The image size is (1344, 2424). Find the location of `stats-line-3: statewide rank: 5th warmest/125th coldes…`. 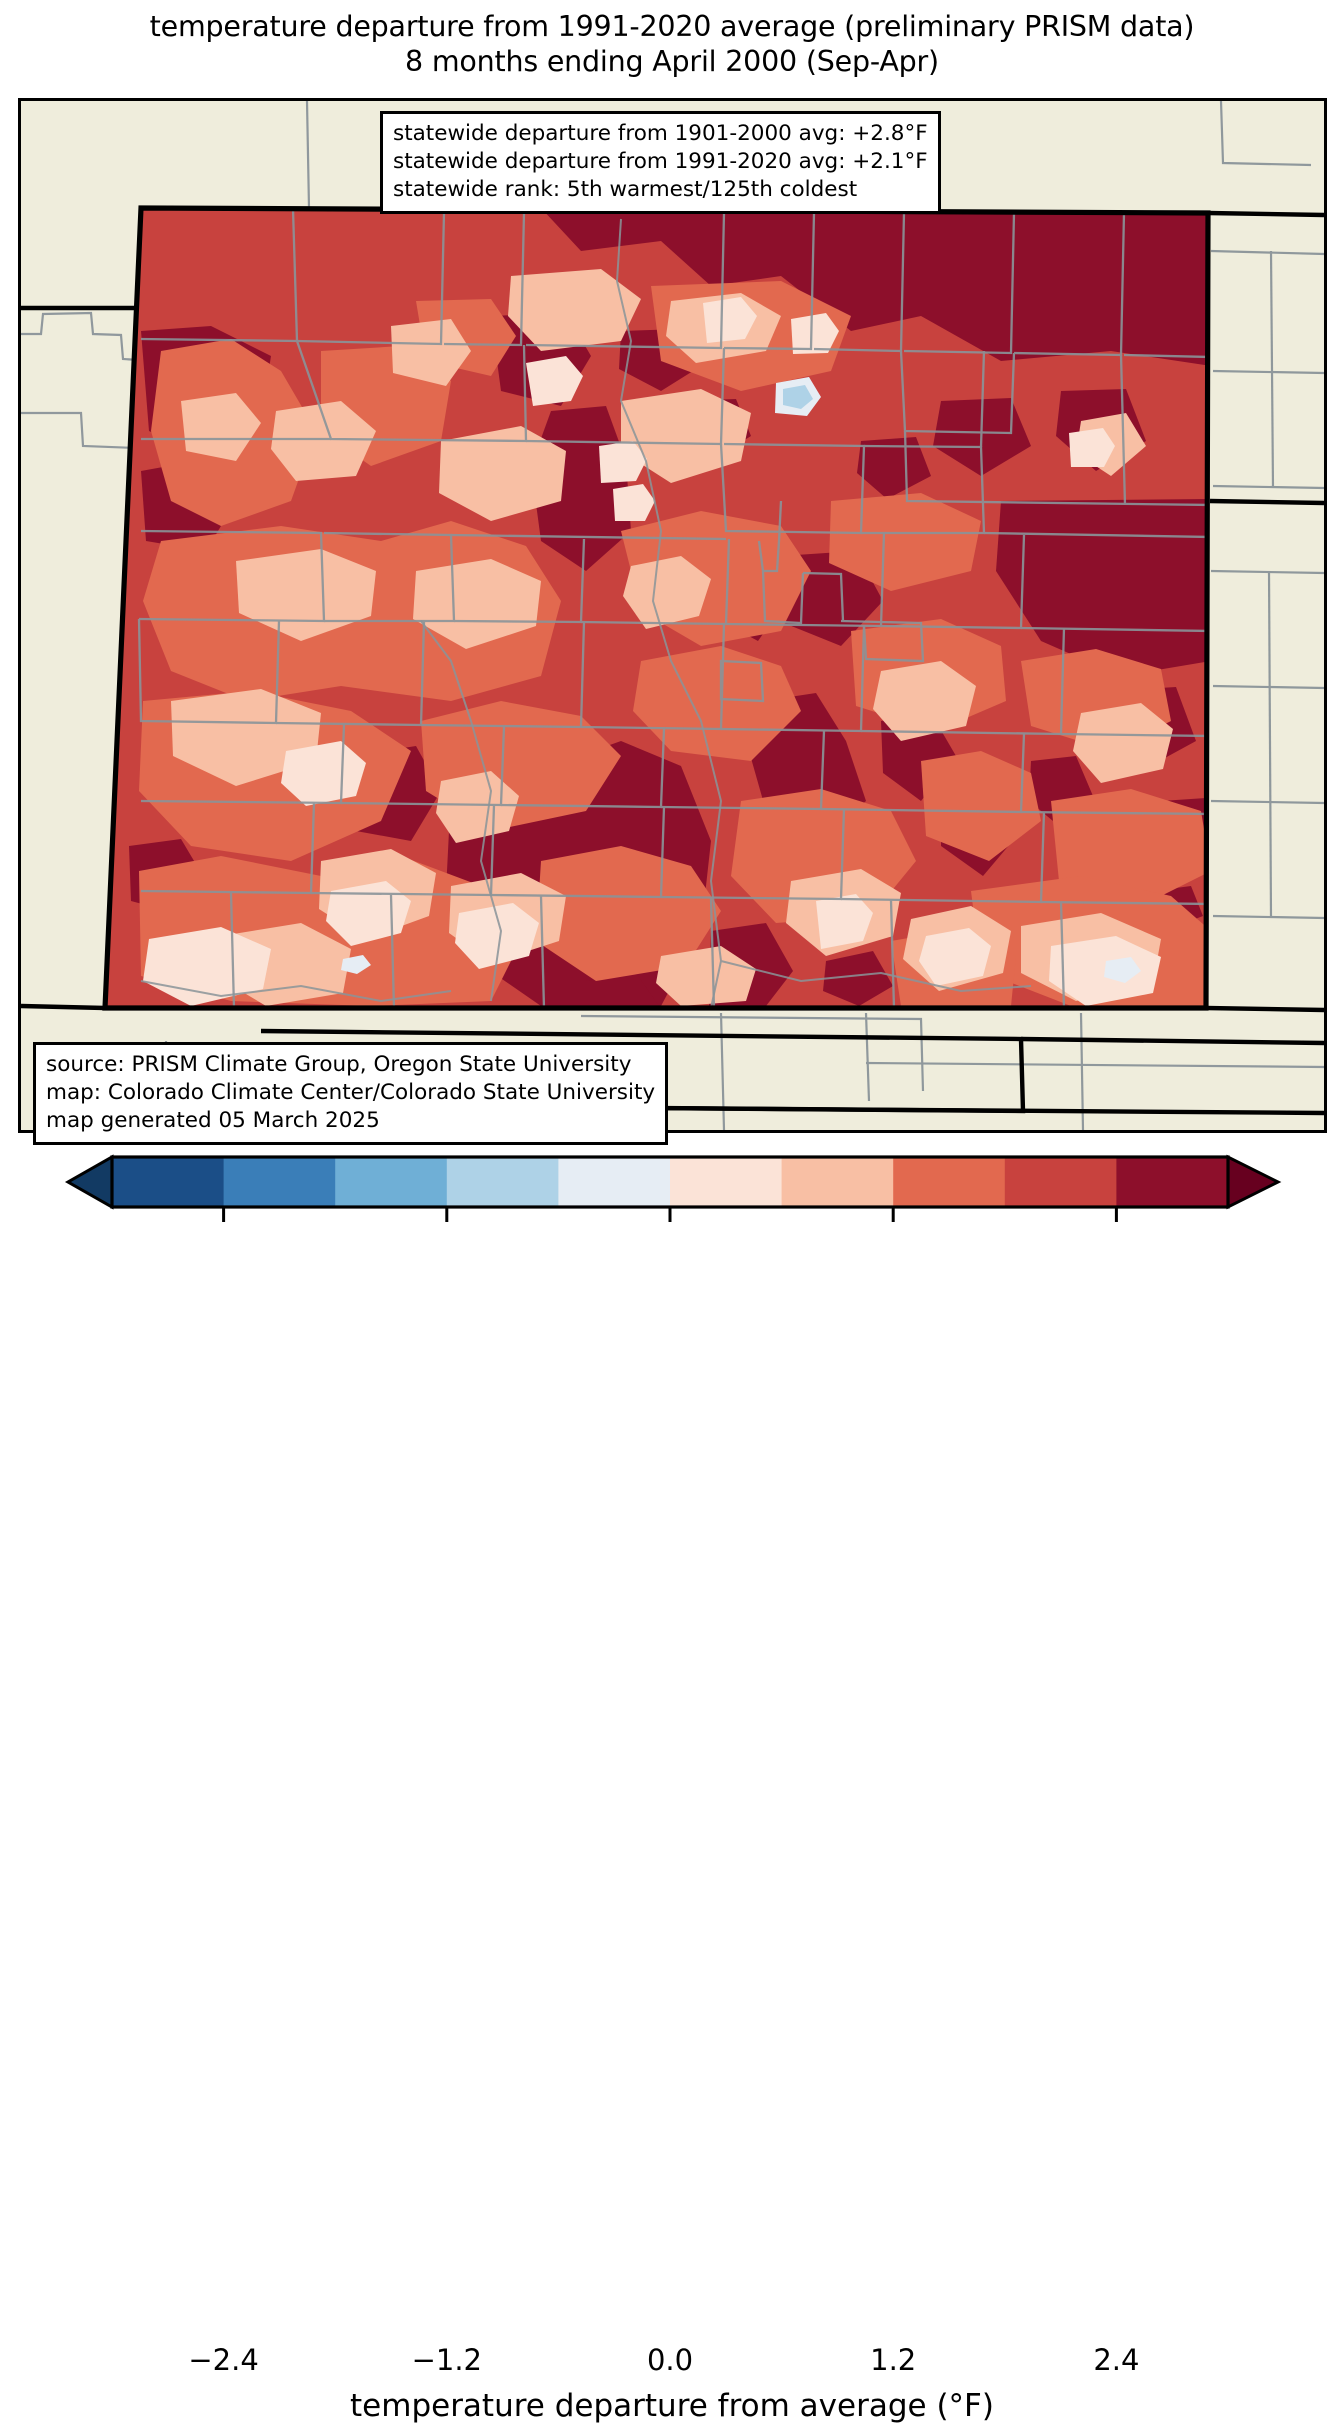

stats-line-3: statewide rank: 5th warmest/125th coldes… is located at coordinates (625, 189).